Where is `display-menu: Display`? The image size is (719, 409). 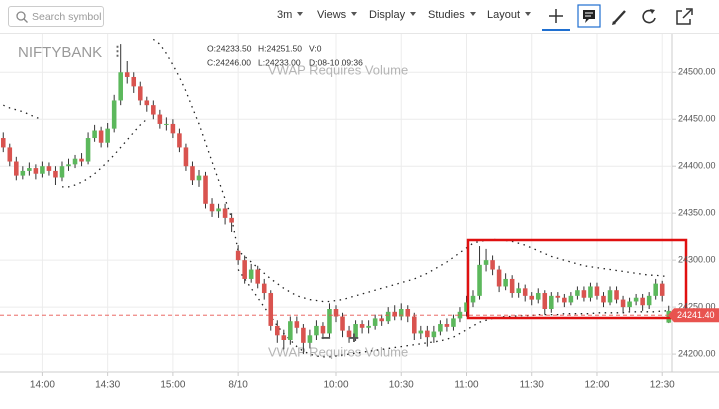
display-menu: Display is located at coordinates (392, 15).